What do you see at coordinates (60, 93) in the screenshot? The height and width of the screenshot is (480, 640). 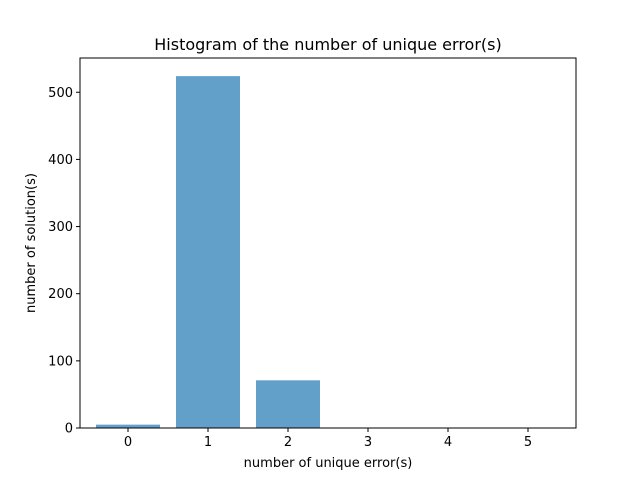 I see `y-tick-label-500: 500` at bounding box center [60, 93].